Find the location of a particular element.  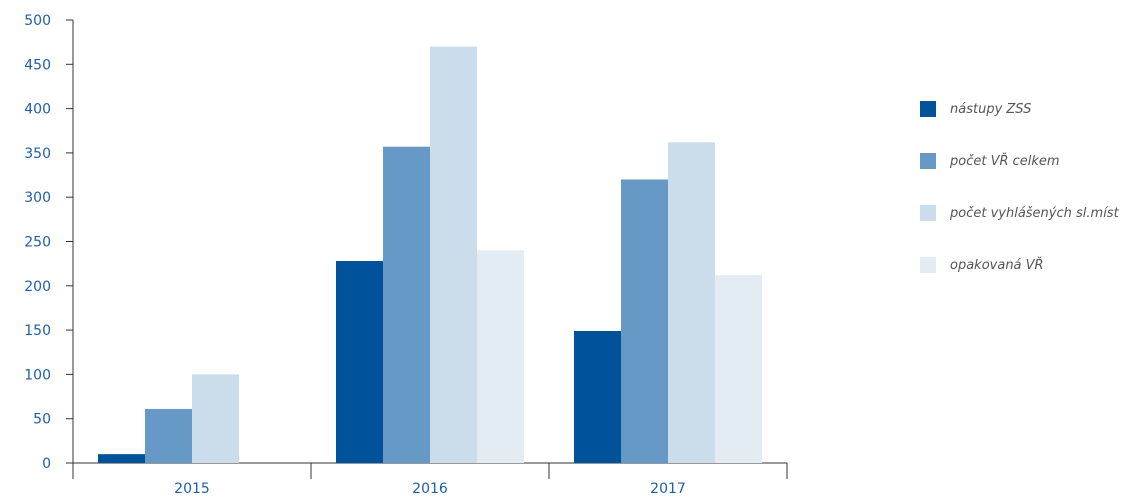

y-tick-label: 450 is located at coordinates (37, 65).